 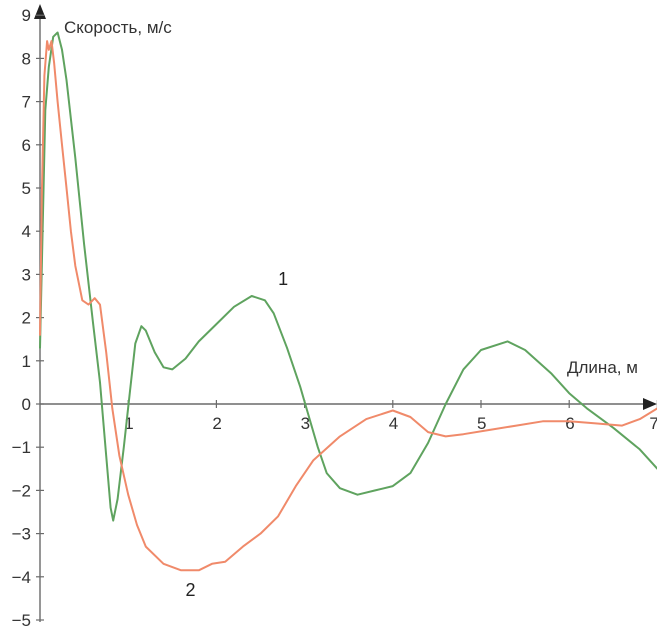 I want to click on y-axis-arrow, so click(x=40, y=11).